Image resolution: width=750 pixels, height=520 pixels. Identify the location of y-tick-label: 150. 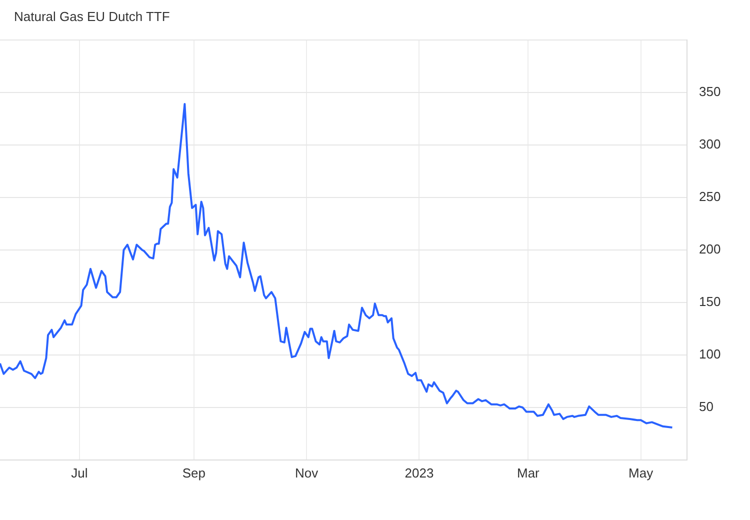
(710, 302).